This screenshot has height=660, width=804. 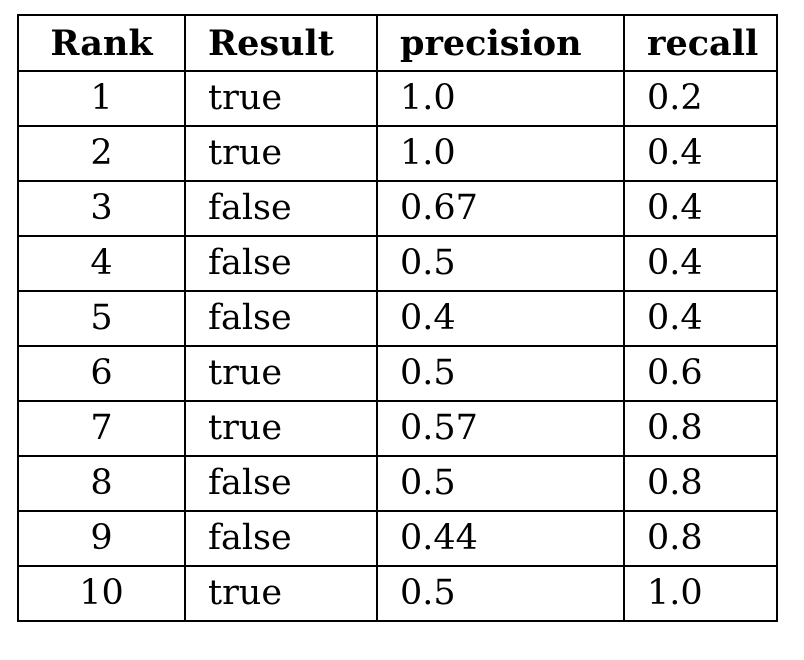 What do you see at coordinates (101, 593) in the screenshot?
I see `rank-cell: 10` at bounding box center [101, 593].